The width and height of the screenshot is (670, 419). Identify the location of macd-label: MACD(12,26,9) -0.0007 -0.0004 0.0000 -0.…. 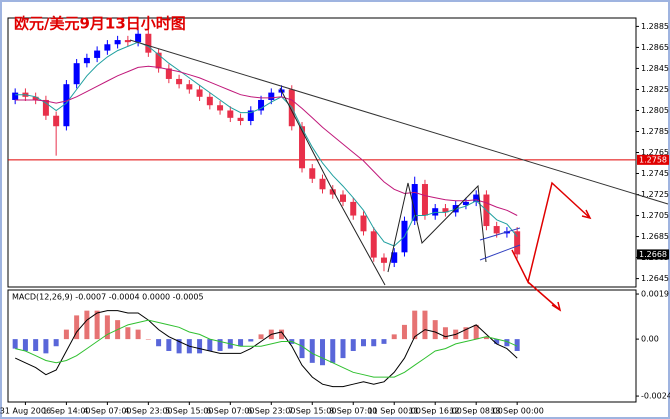
(108, 297).